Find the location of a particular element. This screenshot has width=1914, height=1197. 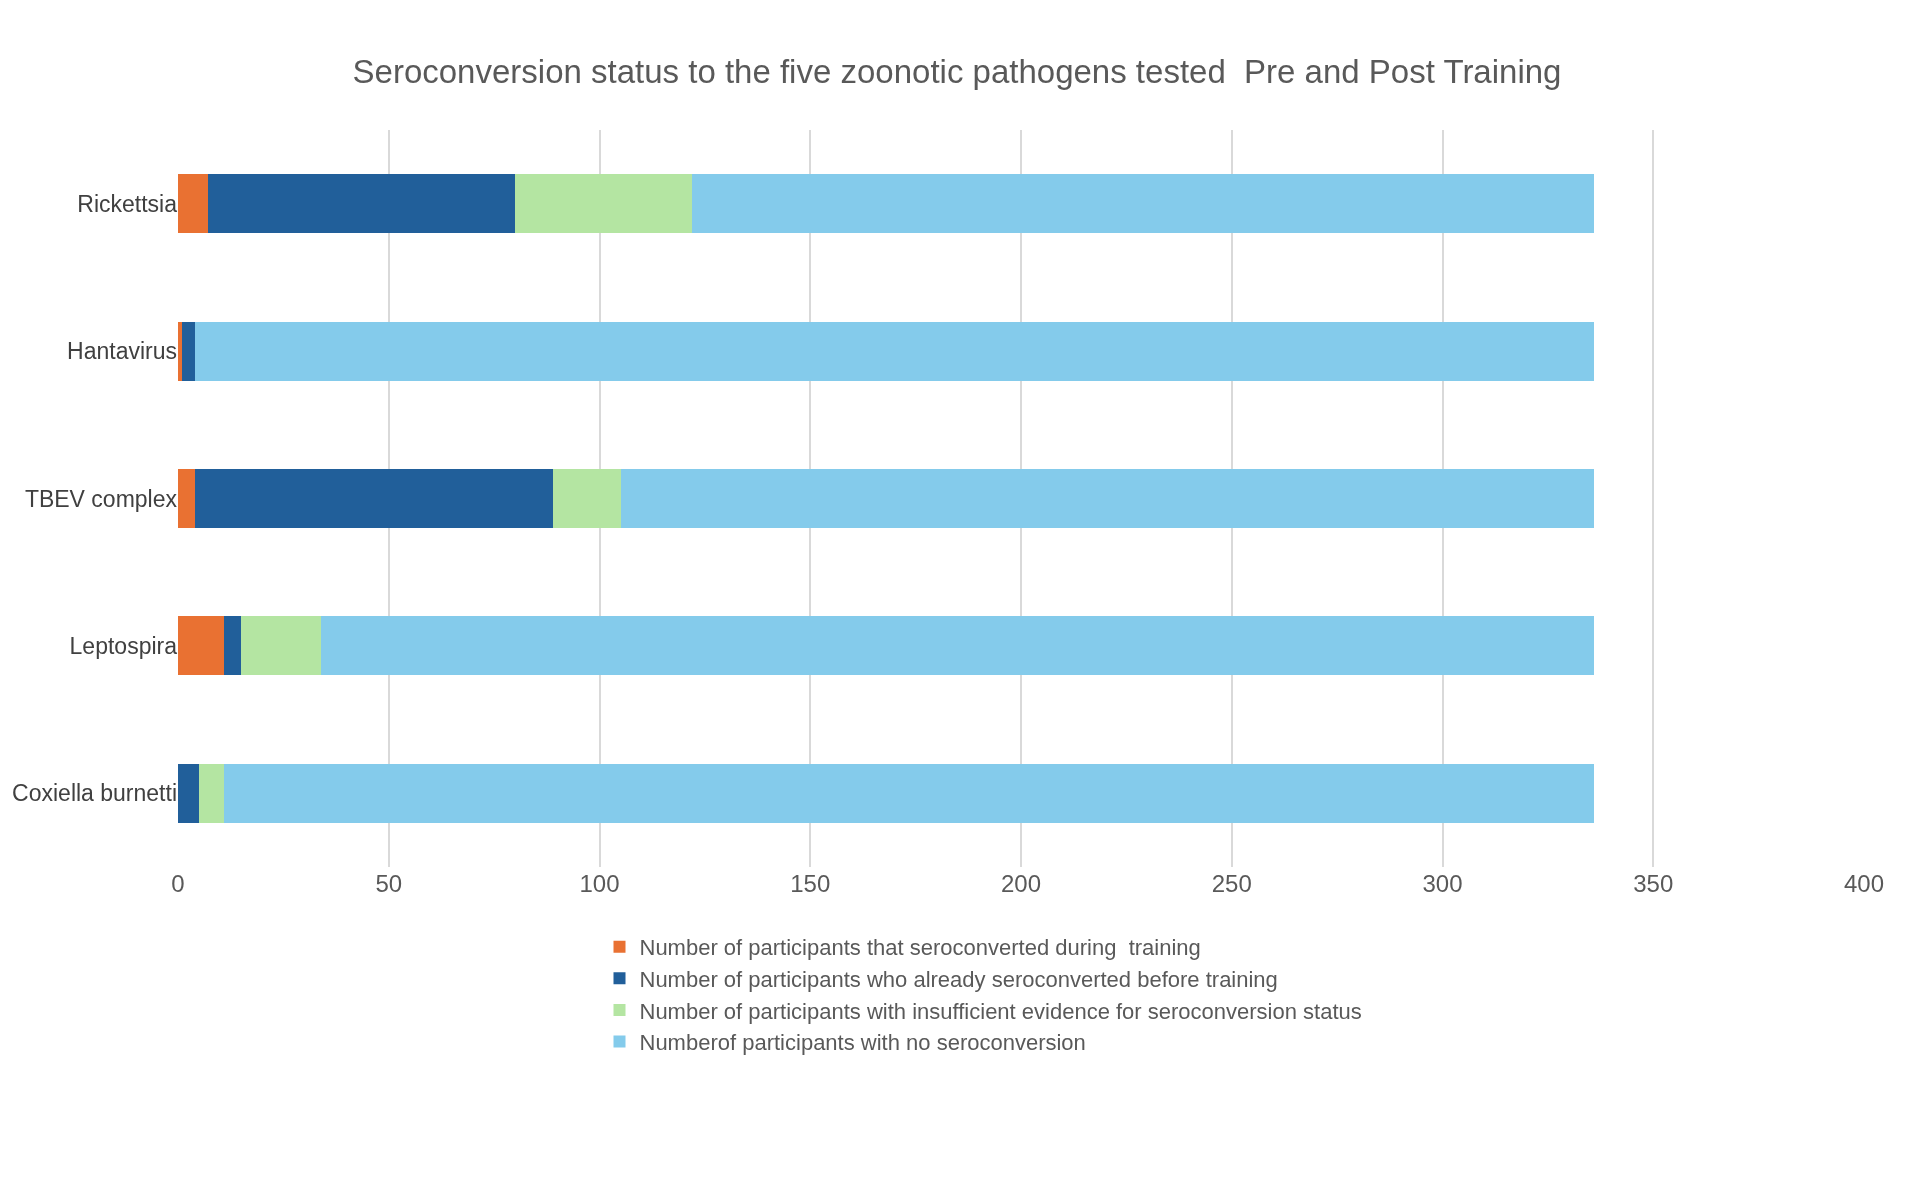

y-tick-label: Hantavirus is located at coordinates (122, 351).